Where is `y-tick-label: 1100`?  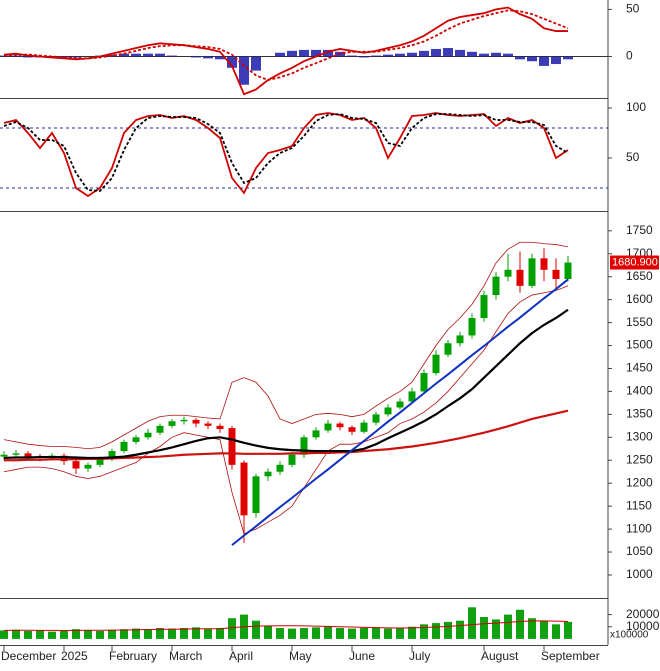 y-tick-label: 1100 is located at coordinates (639, 528).